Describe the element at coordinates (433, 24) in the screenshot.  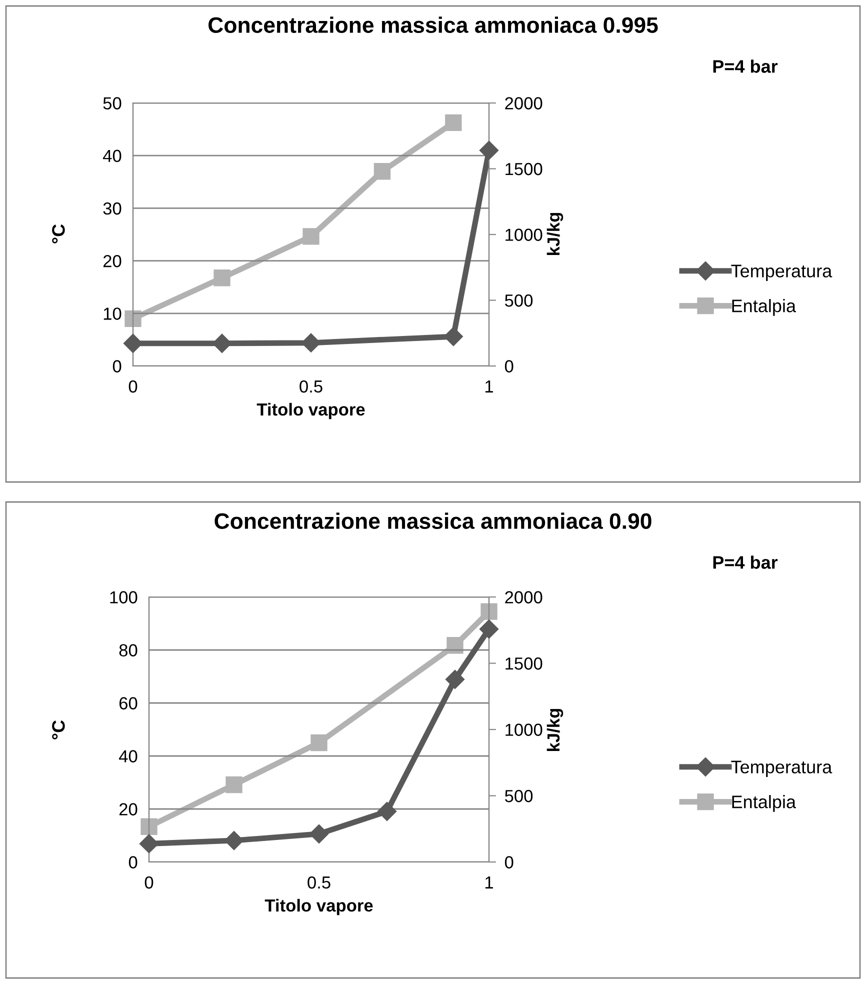
I see `chart-title: Concentrazione massica ammoniaca 0.995` at that location.